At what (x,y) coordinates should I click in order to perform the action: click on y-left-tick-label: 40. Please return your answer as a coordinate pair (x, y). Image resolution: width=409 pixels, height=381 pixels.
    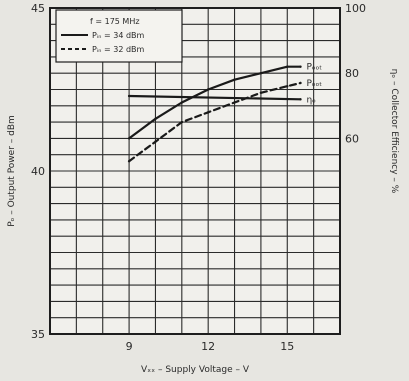
    Looking at the image, I should click on (38, 171).